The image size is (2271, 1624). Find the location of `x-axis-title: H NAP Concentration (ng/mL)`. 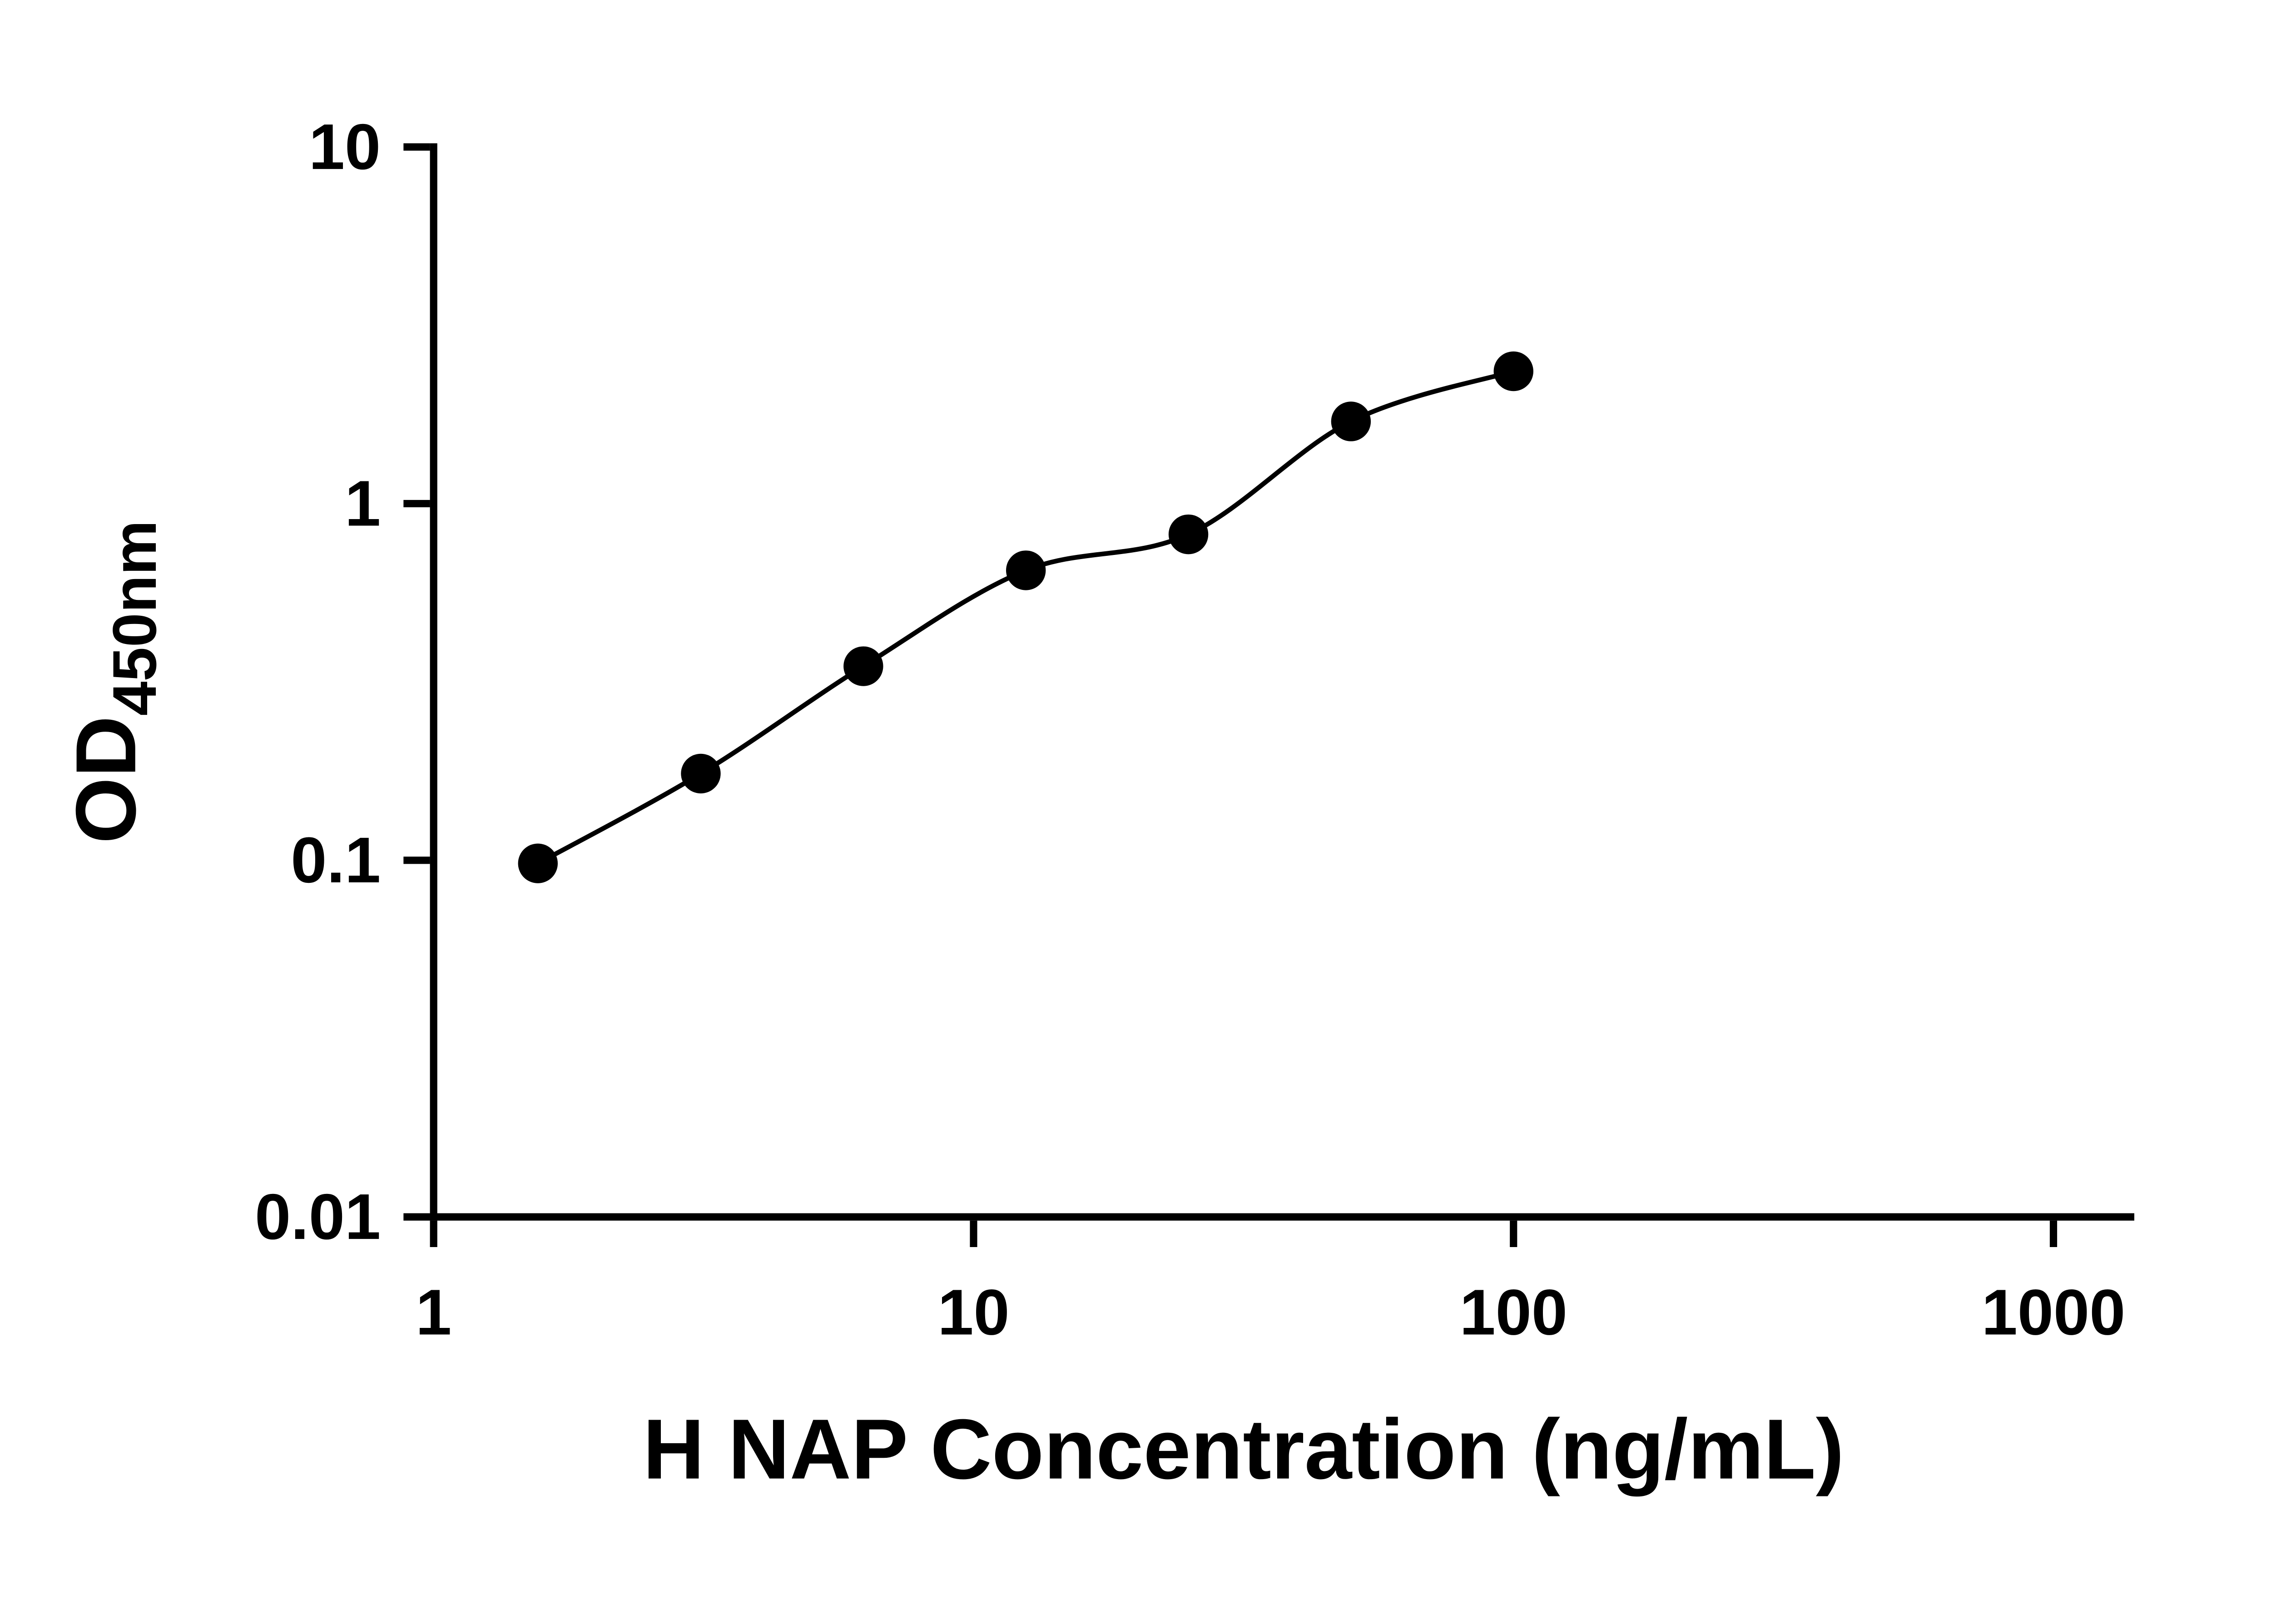

x-axis-title: H NAP Concentration (ng/mL) is located at coordinates (1243, 1449).